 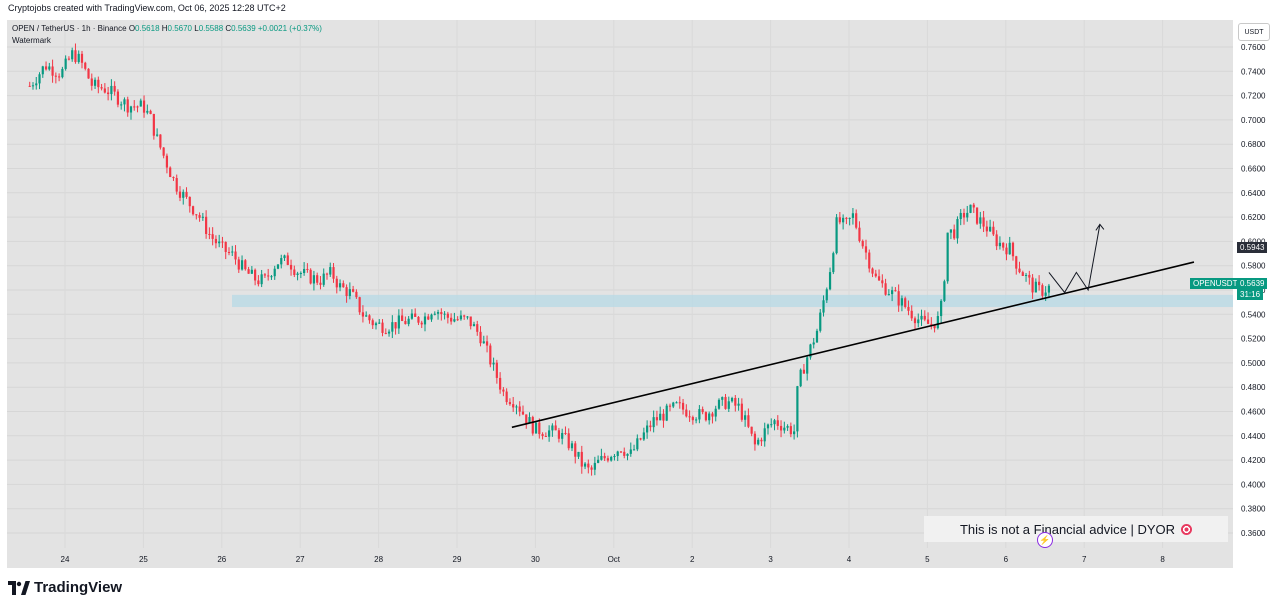 I want to click on time-label: 8, so click(x=1162, y=559).